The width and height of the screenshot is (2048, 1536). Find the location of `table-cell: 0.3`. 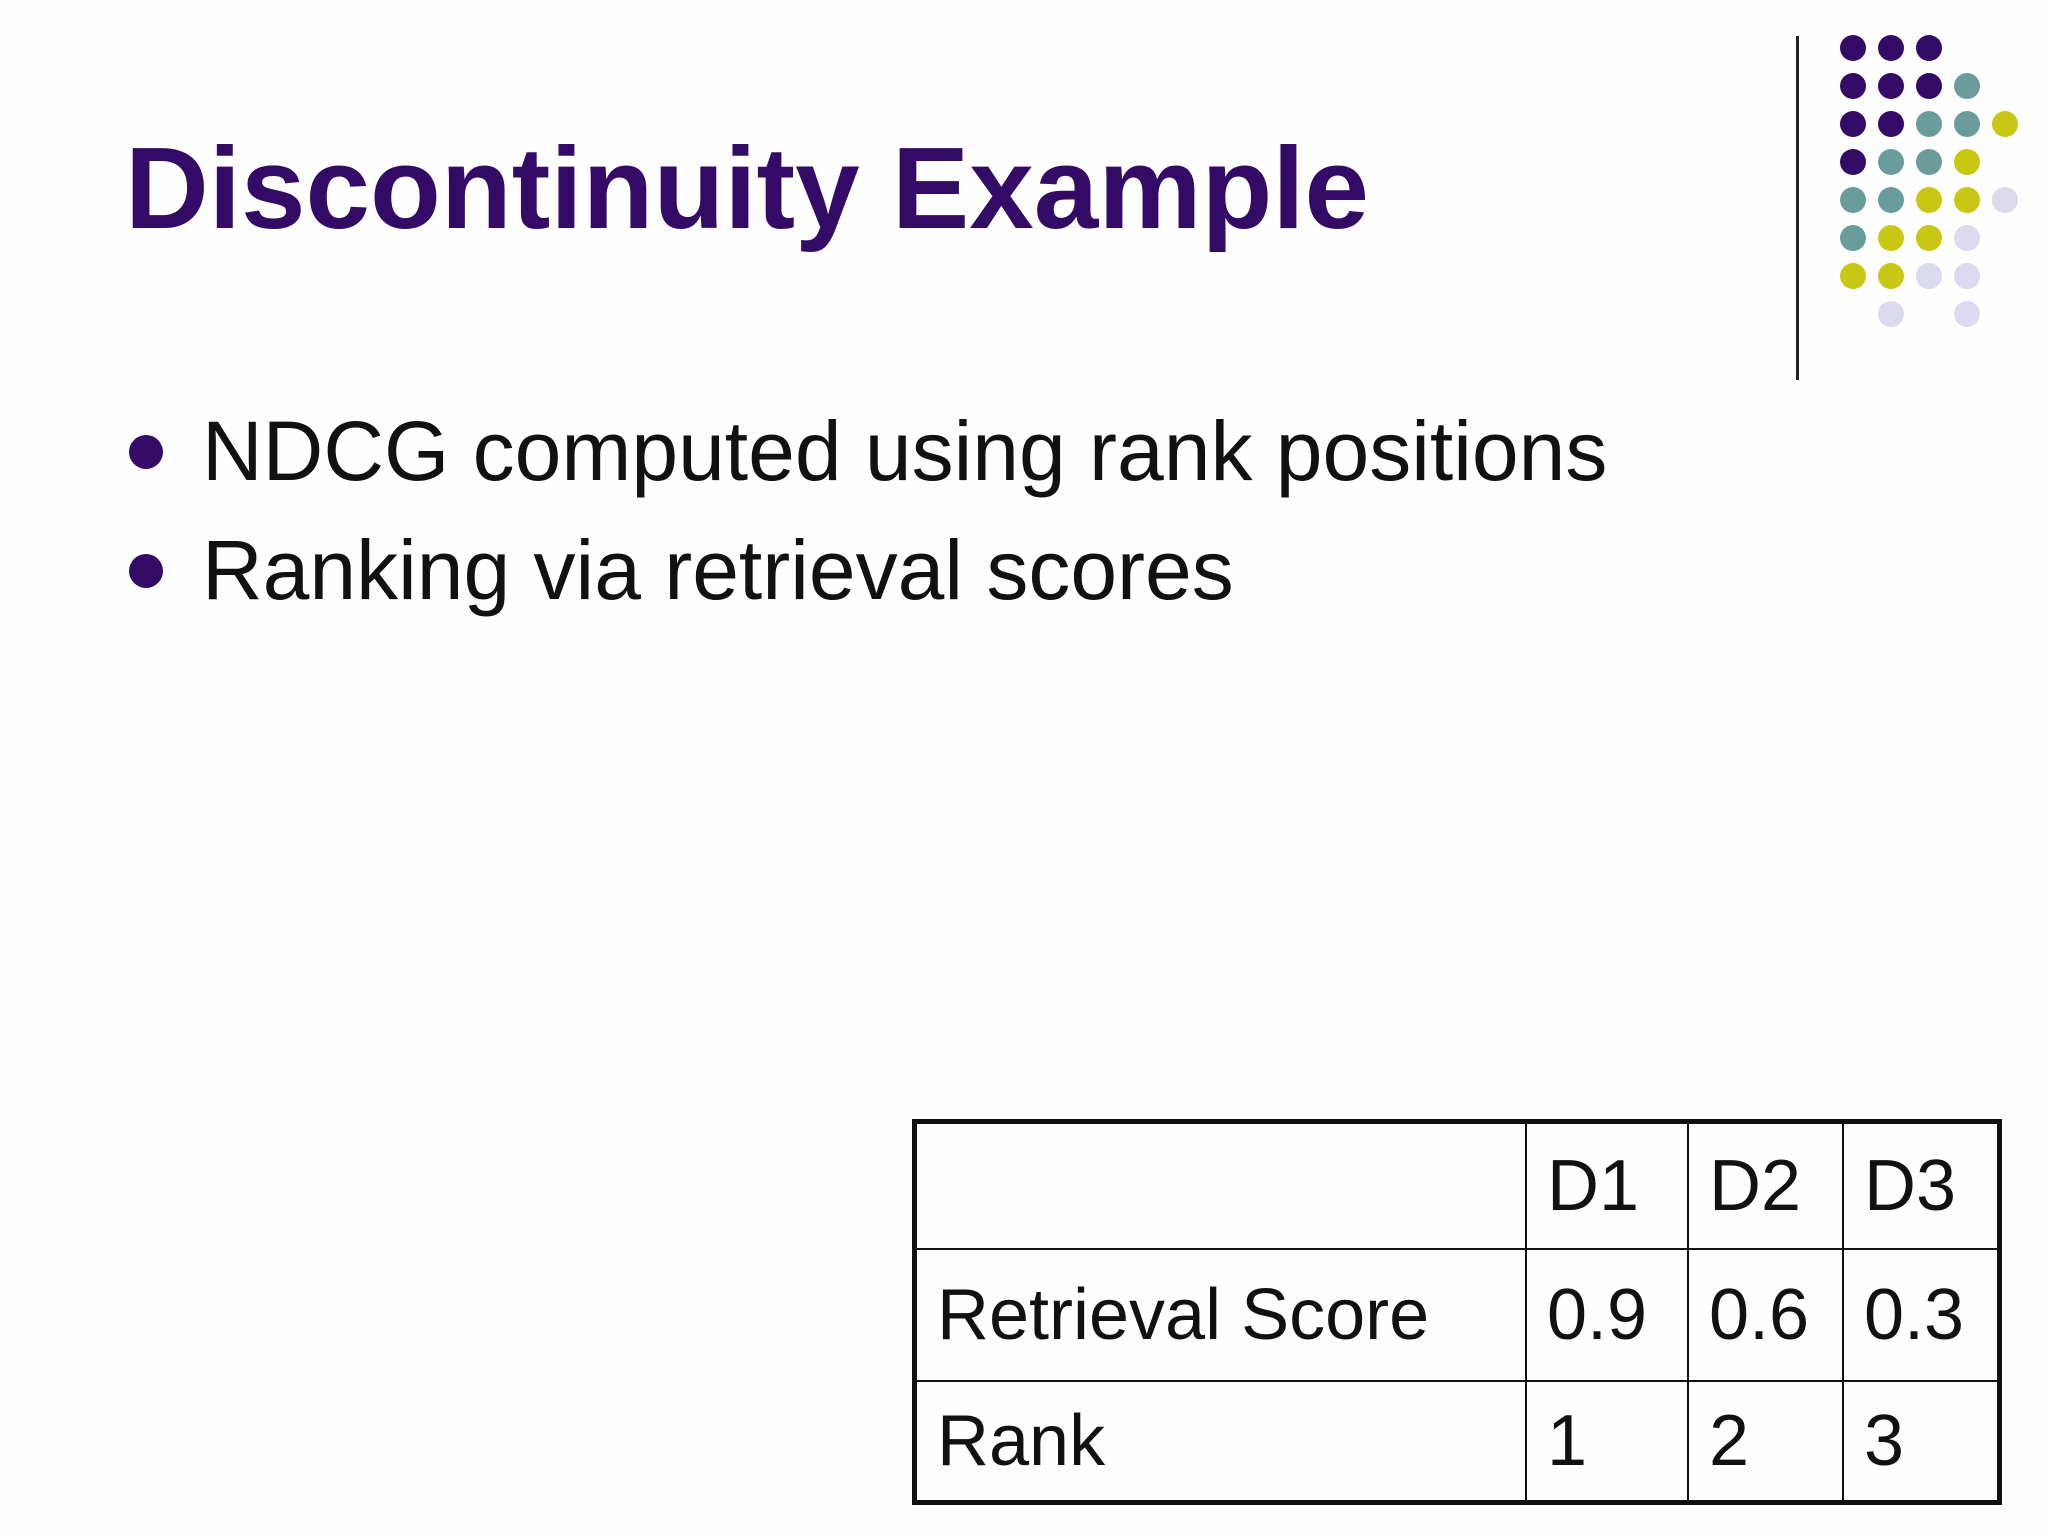

table-cell: 0.3 is located at coordinates (1921, 1315).